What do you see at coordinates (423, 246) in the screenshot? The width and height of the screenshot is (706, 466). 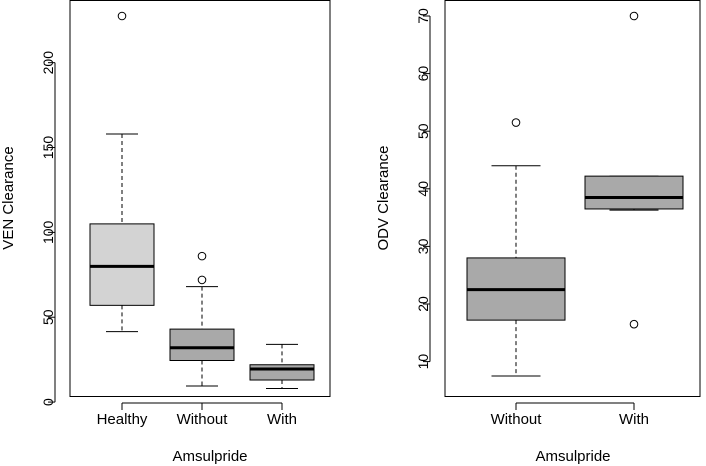 I see `y-tick-label: 30` at bounding box center [423, 246].